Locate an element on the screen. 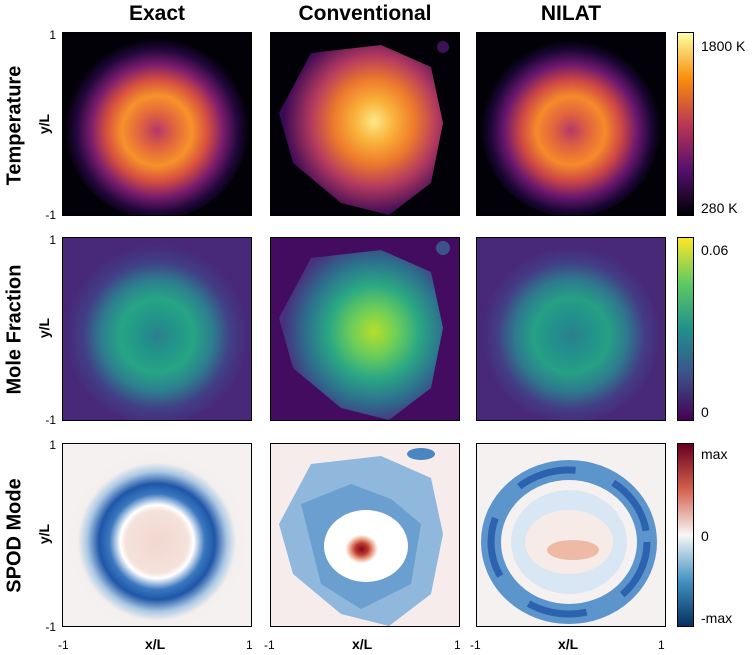 Image resolution: width=754 pixels, height=655 pixels. y-tick-top-row3: 1 is located at coordinates (52, 445).